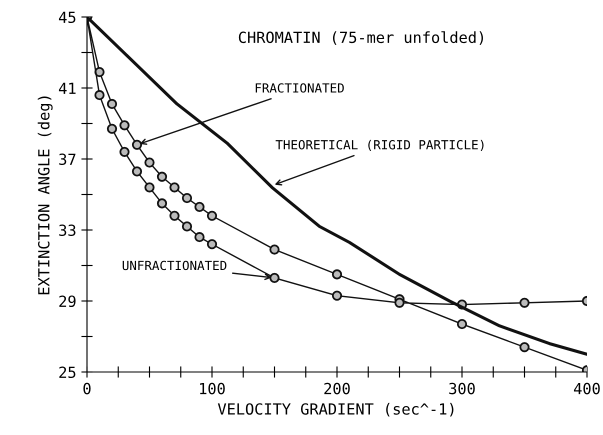 The height and width of the screenshot is (435, 603). Describe the element at coordinates (337, 388) in the screenshot. I see `x-tick-label: 200` at that location.